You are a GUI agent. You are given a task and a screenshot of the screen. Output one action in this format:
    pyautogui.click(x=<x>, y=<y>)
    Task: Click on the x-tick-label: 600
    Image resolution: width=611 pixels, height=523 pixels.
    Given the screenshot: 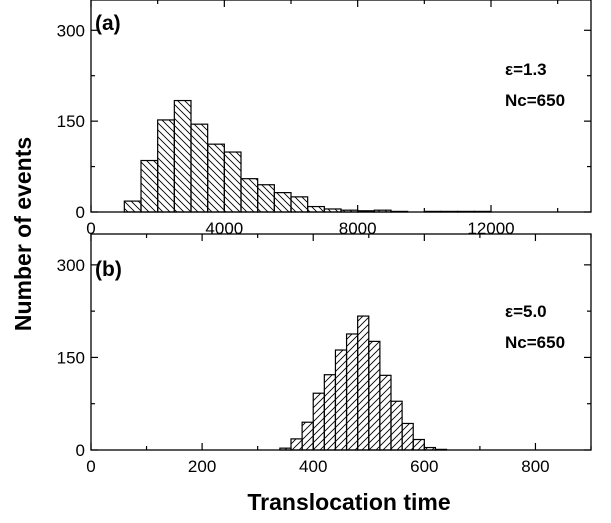 What is the action you would take?
    pyautogui.click(x=424, y=466)
    